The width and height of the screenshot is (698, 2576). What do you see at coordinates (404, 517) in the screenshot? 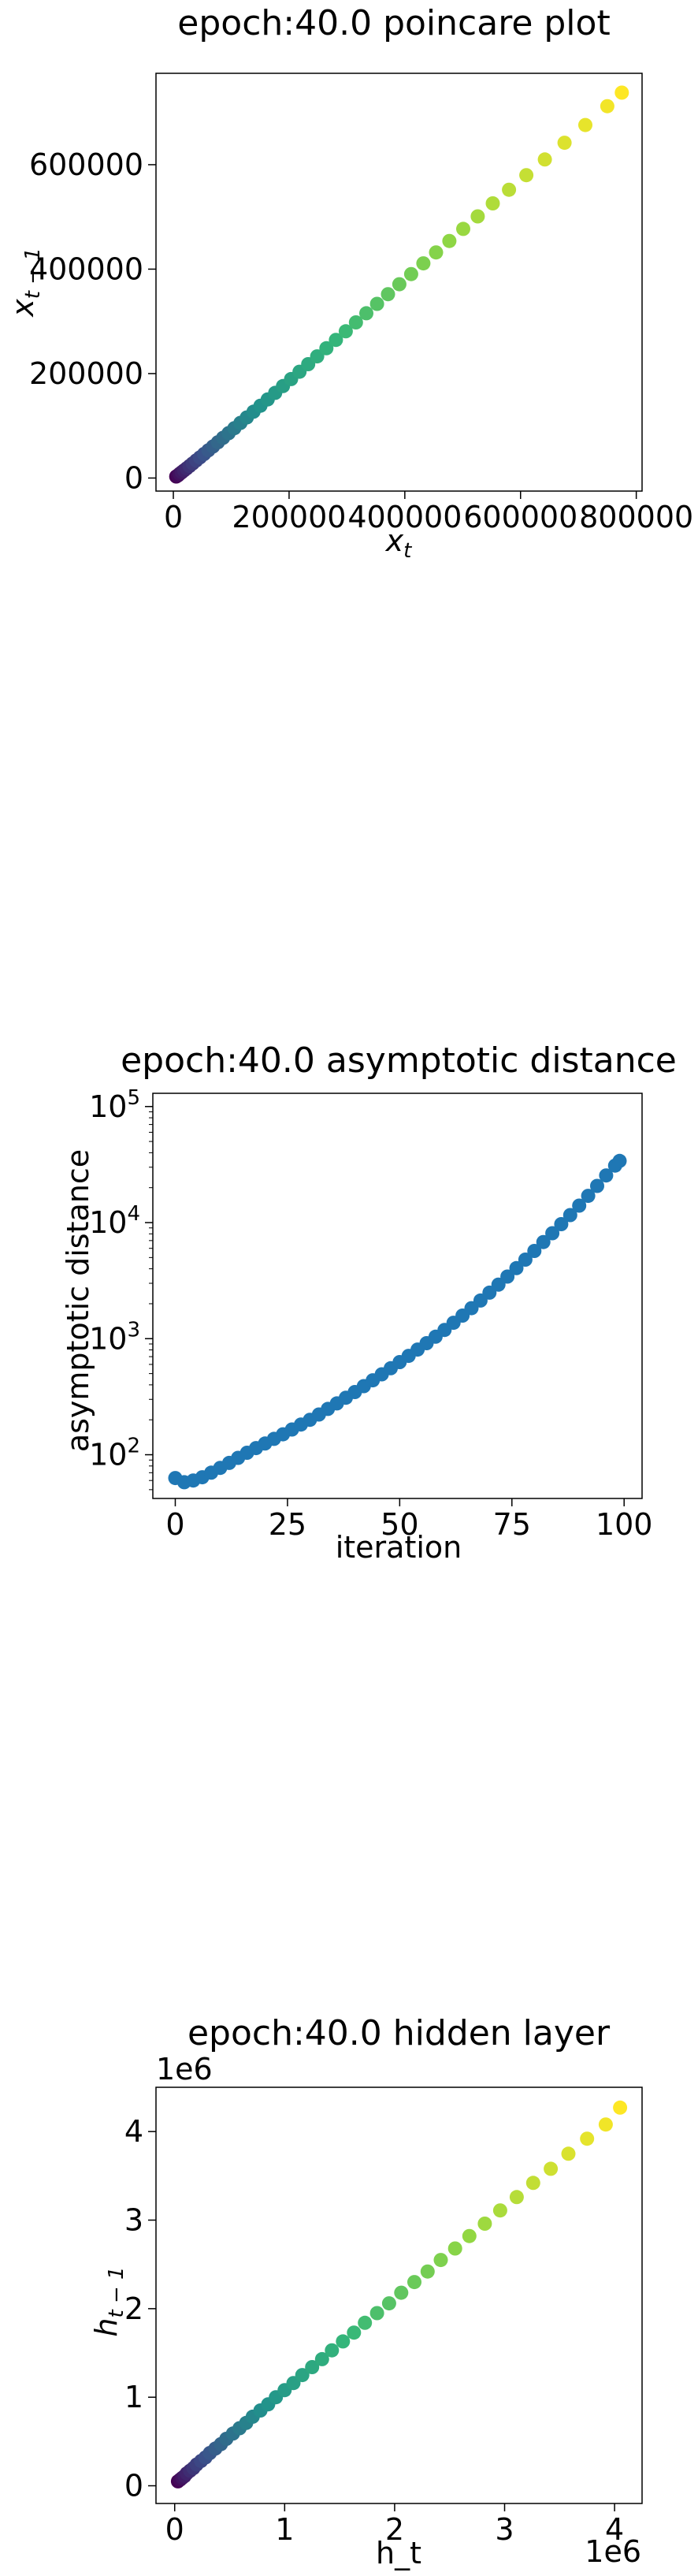
I see `x-tick-label: 400000` at bounding box center [404, 517].